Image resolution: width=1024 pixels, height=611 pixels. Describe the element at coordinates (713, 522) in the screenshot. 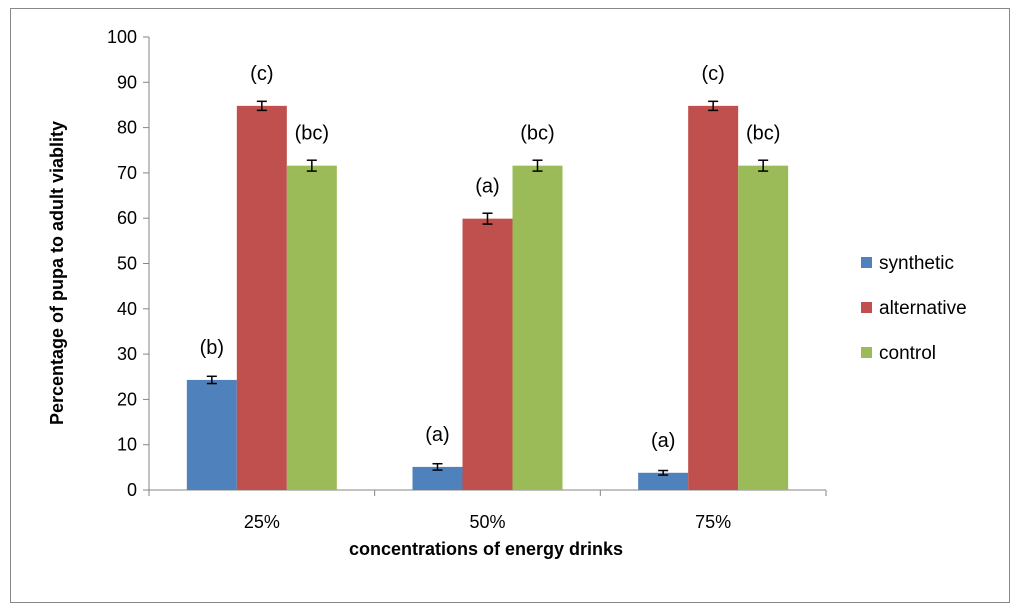

I see `x-tick-label: 75%` at that location.